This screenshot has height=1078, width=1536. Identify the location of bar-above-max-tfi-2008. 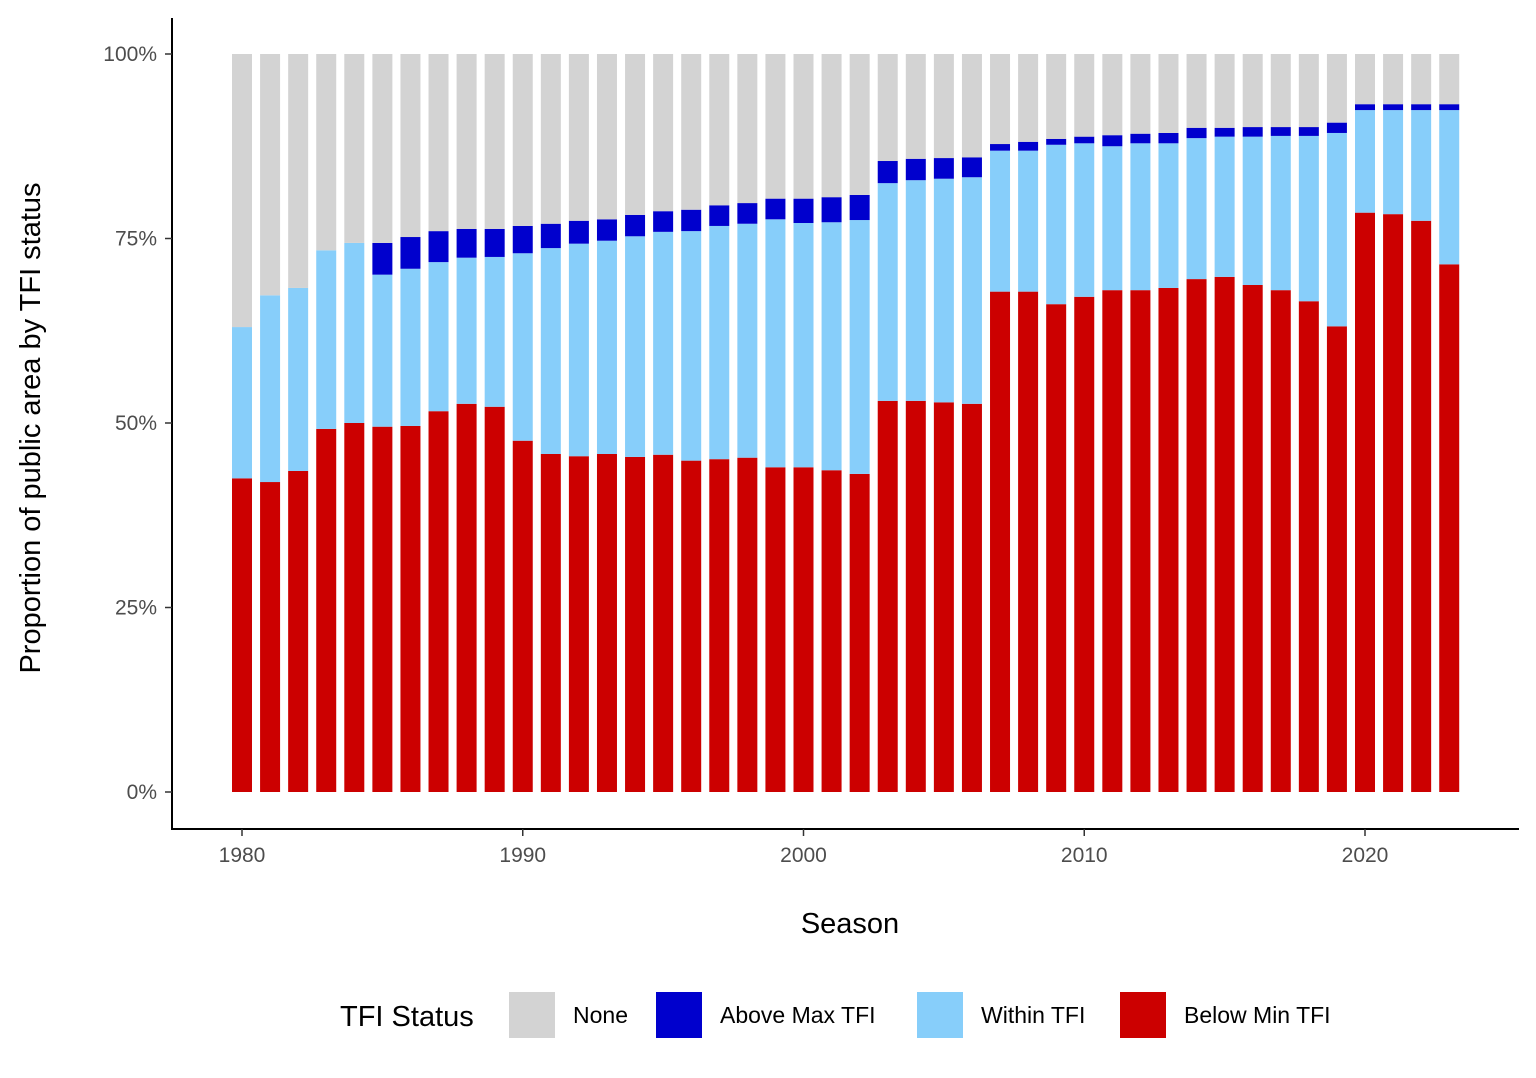
(1028, 146).